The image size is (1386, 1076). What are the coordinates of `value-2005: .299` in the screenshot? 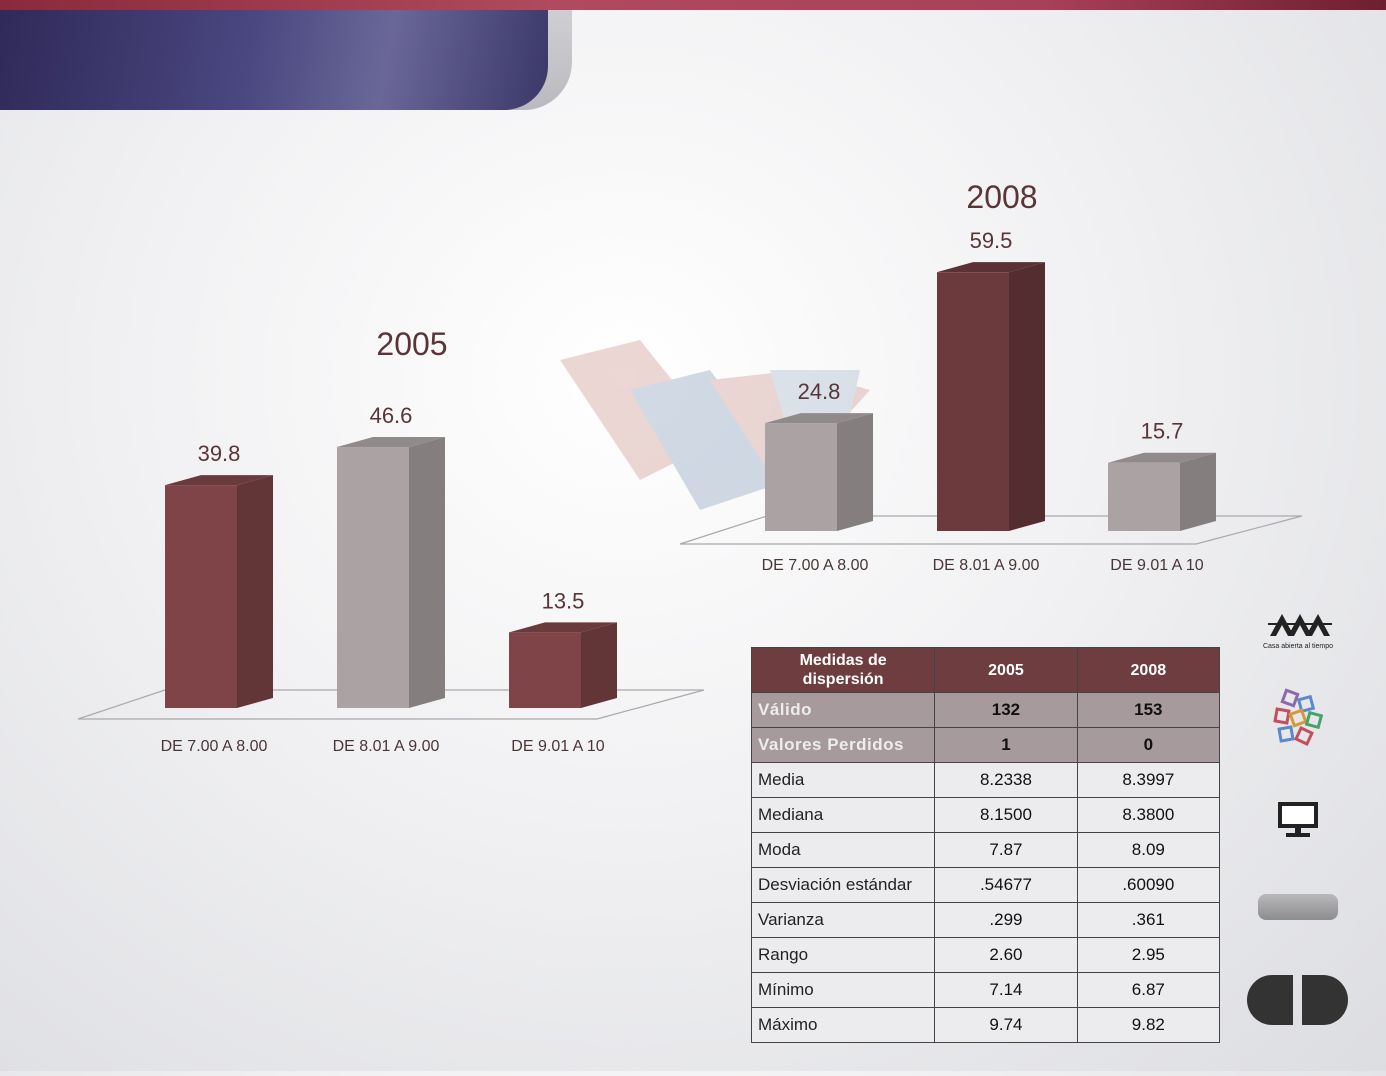 It's located at (1006, 920).